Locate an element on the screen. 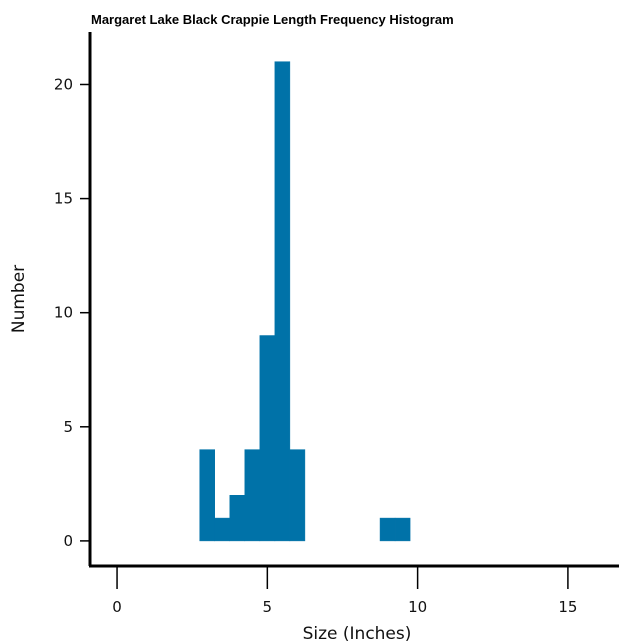 The width and height of the screenshot is (619, 643). y-axis: 0 5 10 15 20 is located at coordinates (72, 312).